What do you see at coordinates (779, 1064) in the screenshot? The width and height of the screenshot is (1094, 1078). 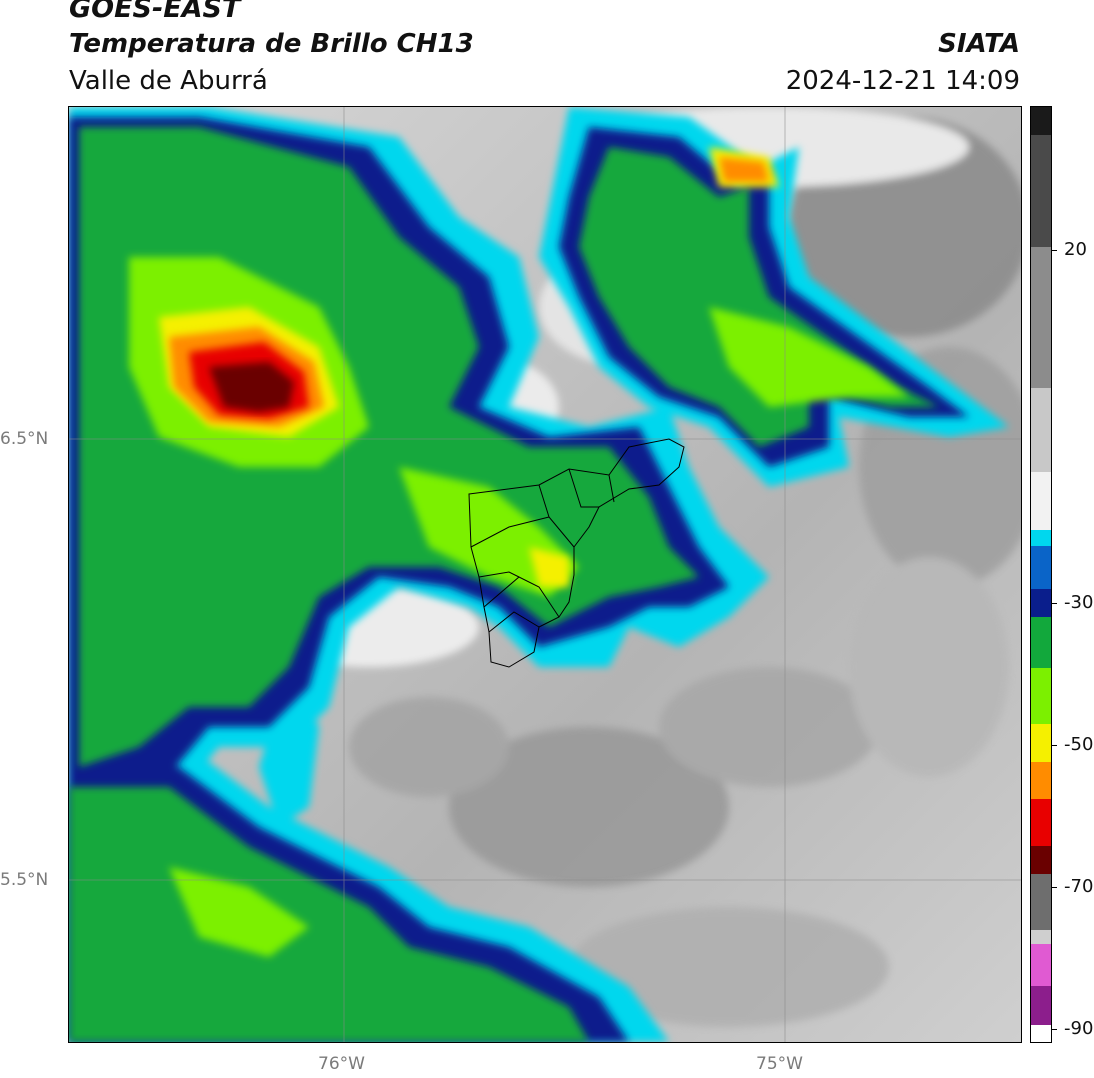 I see `longitude-label-75w: 75°W` at bounding box center [779, 1064].